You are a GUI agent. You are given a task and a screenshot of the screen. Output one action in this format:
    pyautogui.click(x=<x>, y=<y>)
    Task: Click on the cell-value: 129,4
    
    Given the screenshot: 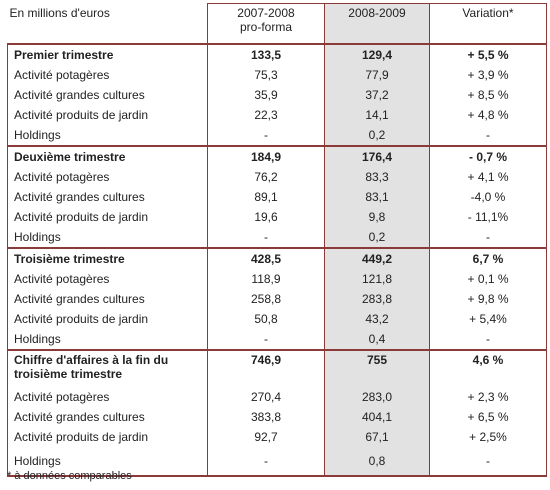 What is the action you would take?
    pyautogui.click(x=377, y=54)
    